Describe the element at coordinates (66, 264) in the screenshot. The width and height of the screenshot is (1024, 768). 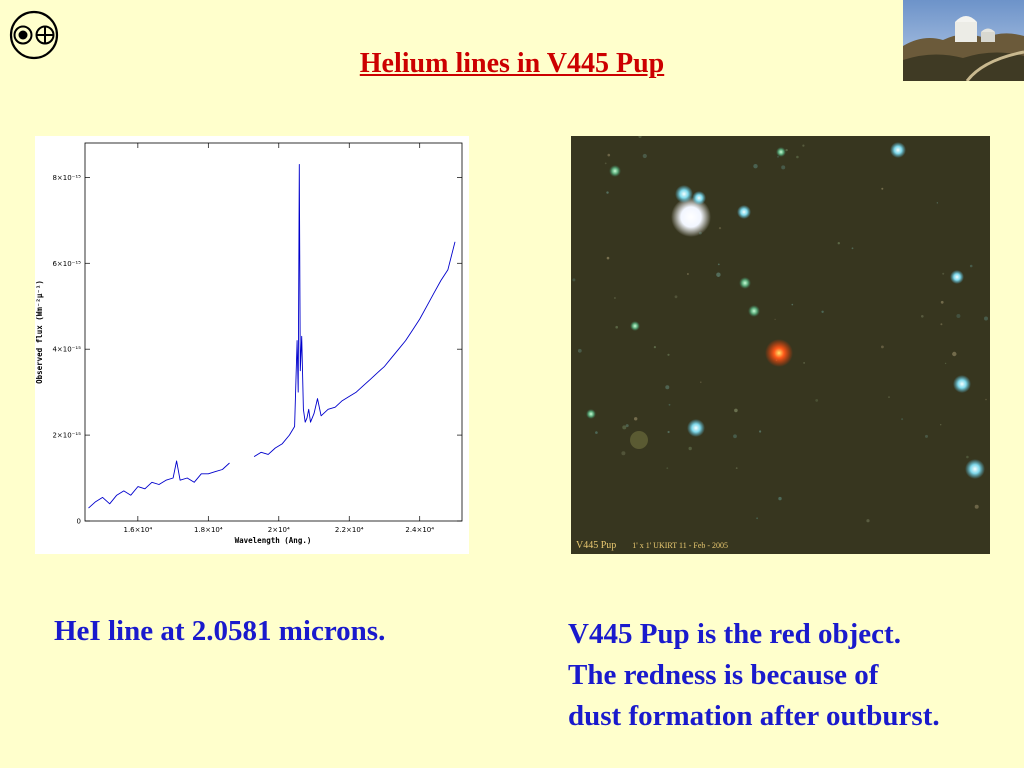
I see `y-tick-label: 6×10⁻¹⁵` at that location.